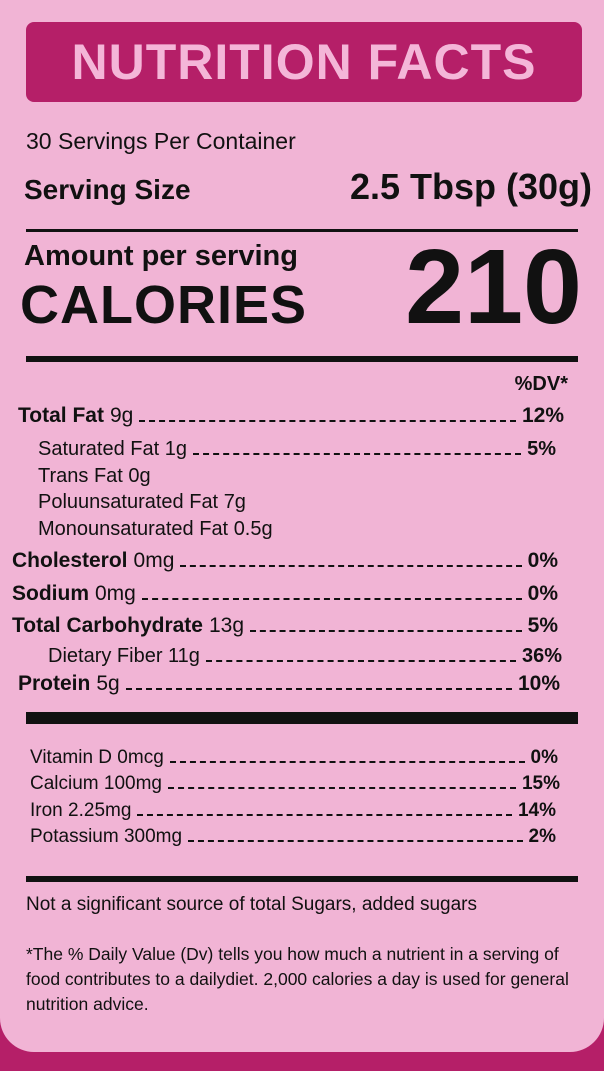  What do you see at coordinates (295, 784) in the screenshot?
I see `vitamin-row: Calcium 100mg 15%` at bounding box center [295, 784].